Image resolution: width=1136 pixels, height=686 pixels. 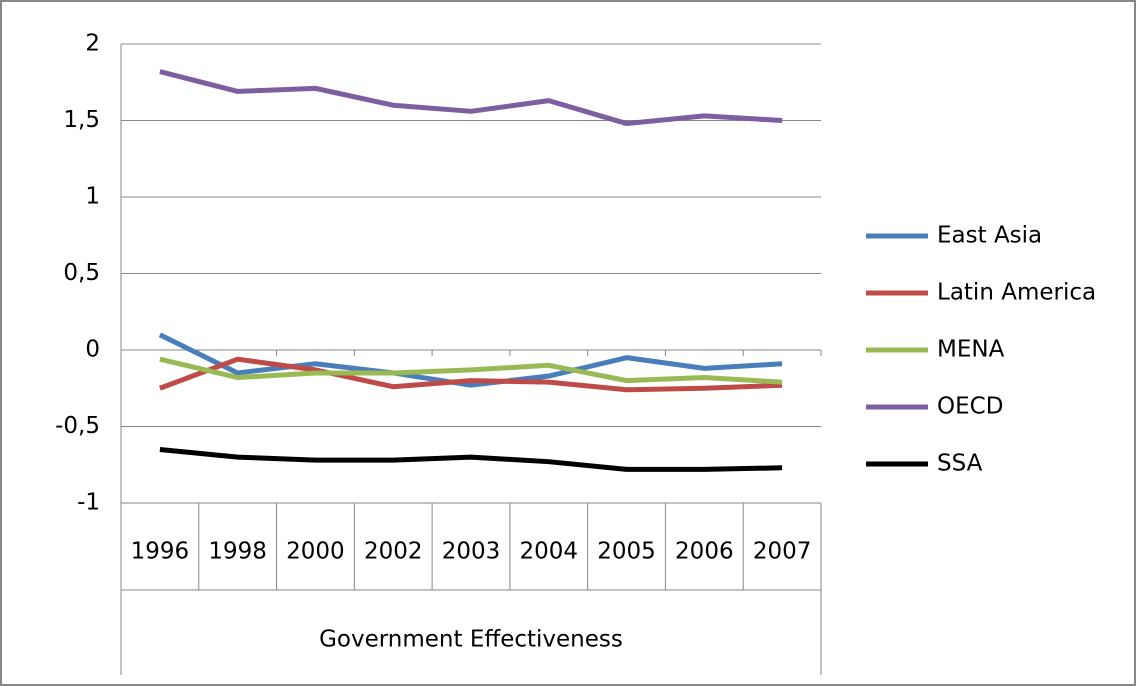 What do you see at coordinates (77, 426) in the screenshot?
I see `y-tick-label: -0,5` at bounding box center [77, 426].